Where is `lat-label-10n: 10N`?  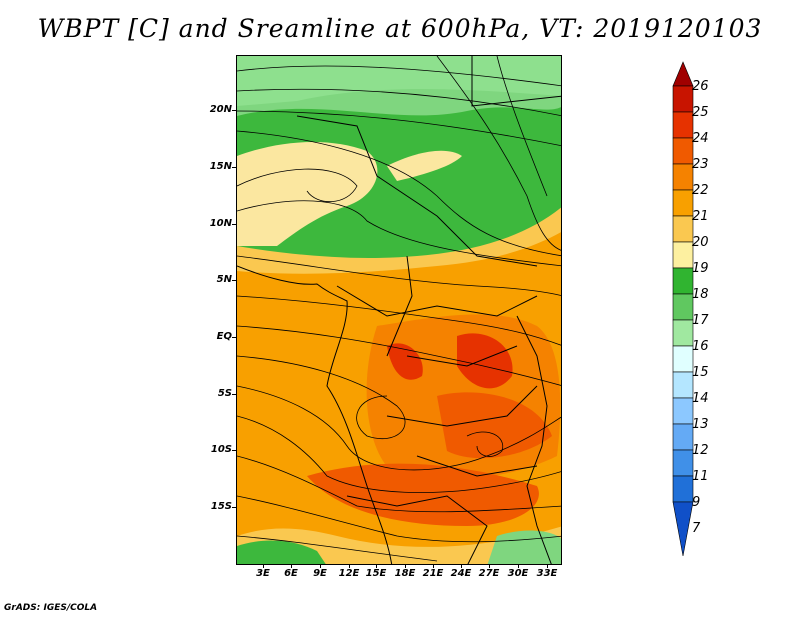
lat-label-10n: 10N is located at coordinates (220, 223).